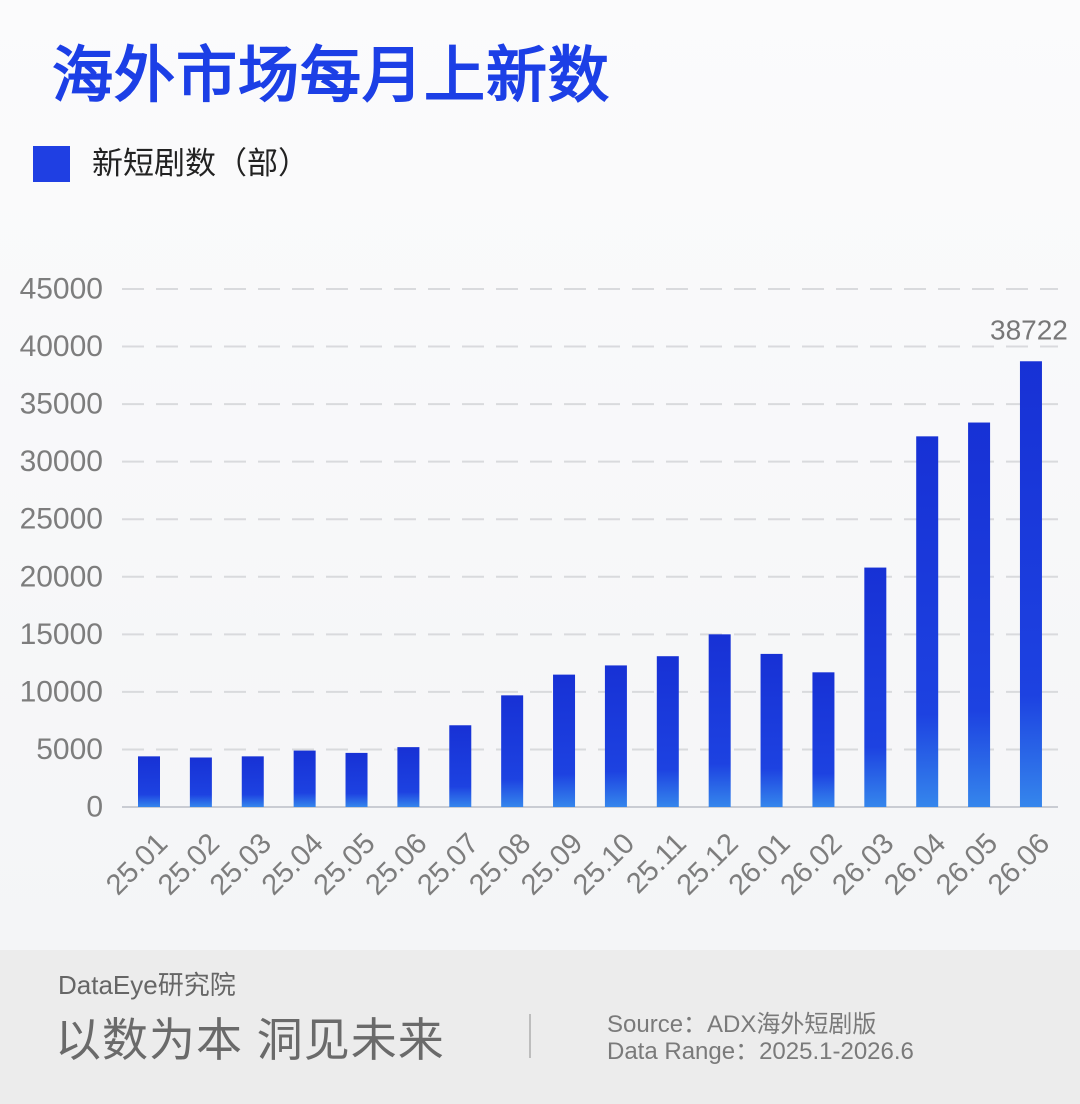 This screenshot has width=1080, height=1104. Describe the element at coordinates (760, 1051) in the screenshot. I see `data-range-note: Data Range：2025.1-2026.6` at that location.